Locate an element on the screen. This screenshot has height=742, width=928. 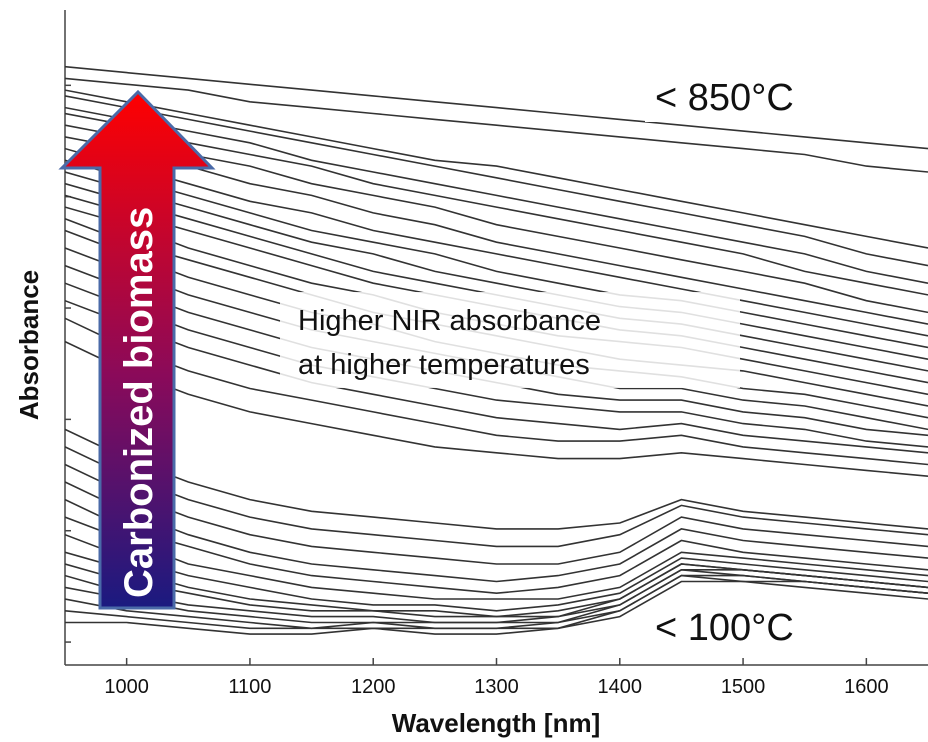
x-tick-label: 1100 is located at coordinates (249, 687).